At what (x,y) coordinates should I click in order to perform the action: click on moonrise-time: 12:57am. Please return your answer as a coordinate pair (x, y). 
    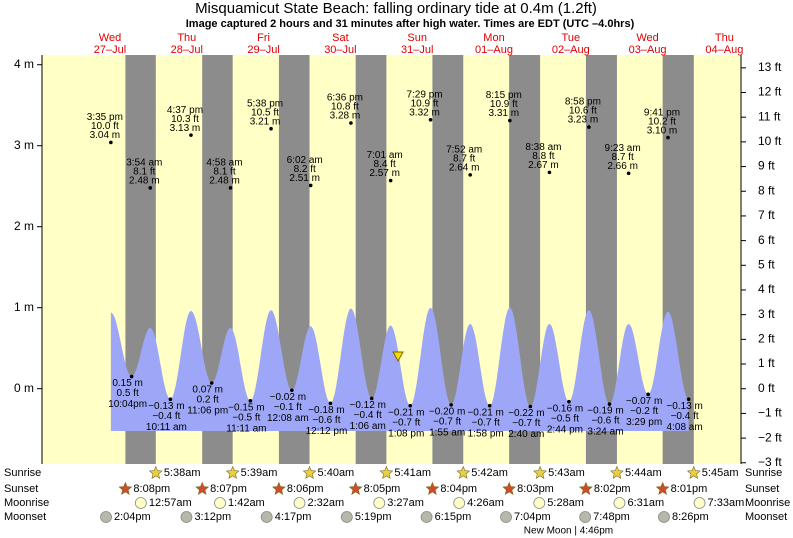
    Looking at the image, I should click on (170, 503).